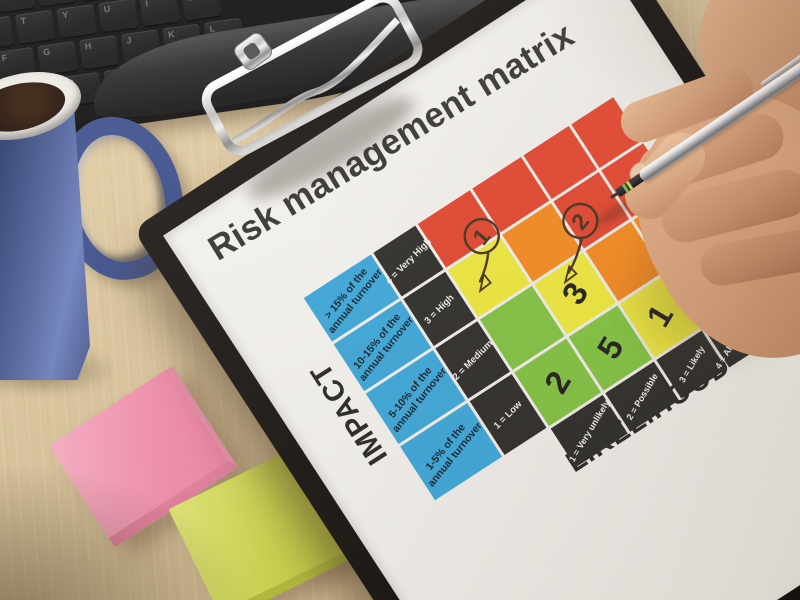 The image size is (800, 600). Describe the element at coordinates (58, 58) in the screenshot. I see `keyboard-key: G` at that location.